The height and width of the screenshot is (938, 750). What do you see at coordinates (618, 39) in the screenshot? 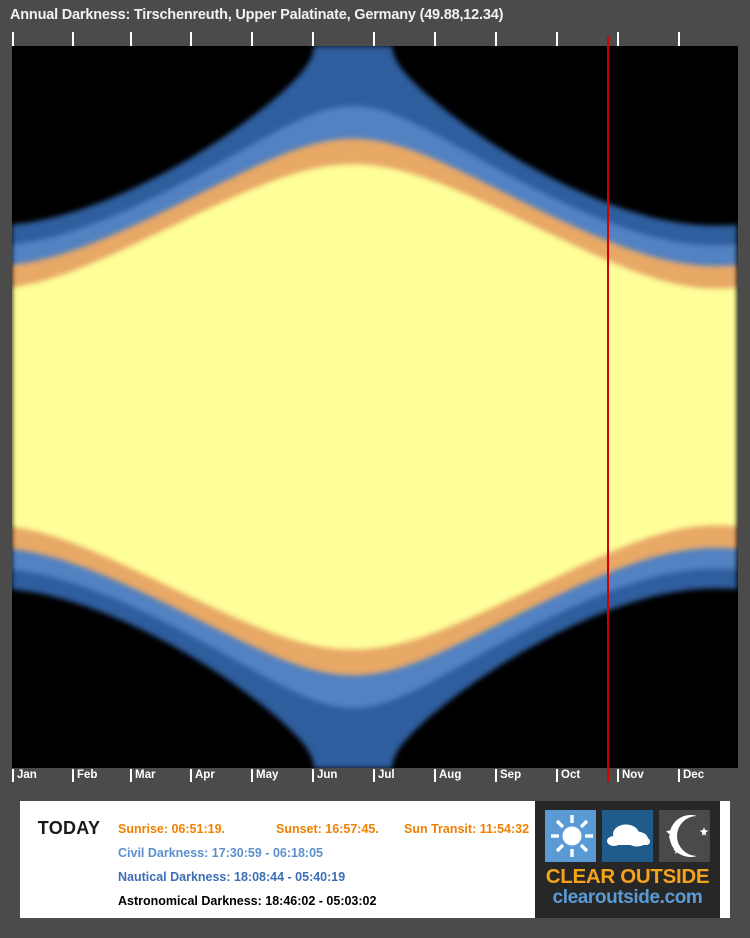
I see `tick-top-nov` at bounding box center [618, 39].